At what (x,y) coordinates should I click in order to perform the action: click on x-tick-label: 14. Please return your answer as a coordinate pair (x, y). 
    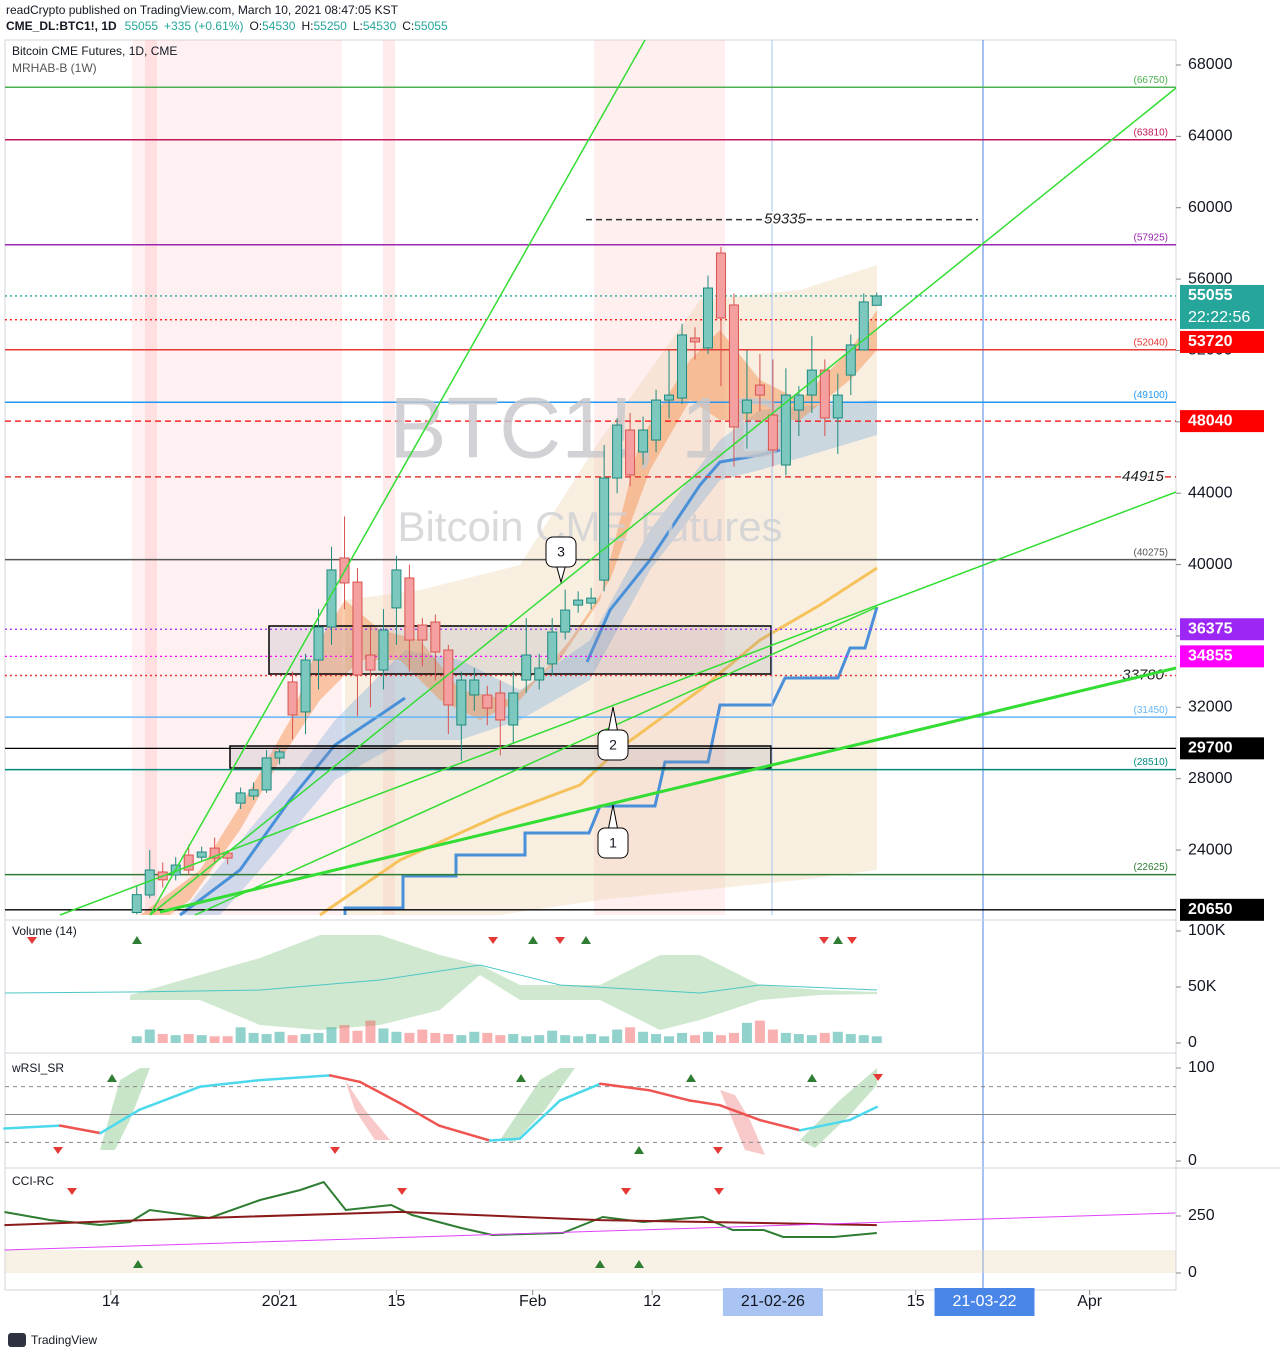
    Looking at the image, I should click on (111, 1301).